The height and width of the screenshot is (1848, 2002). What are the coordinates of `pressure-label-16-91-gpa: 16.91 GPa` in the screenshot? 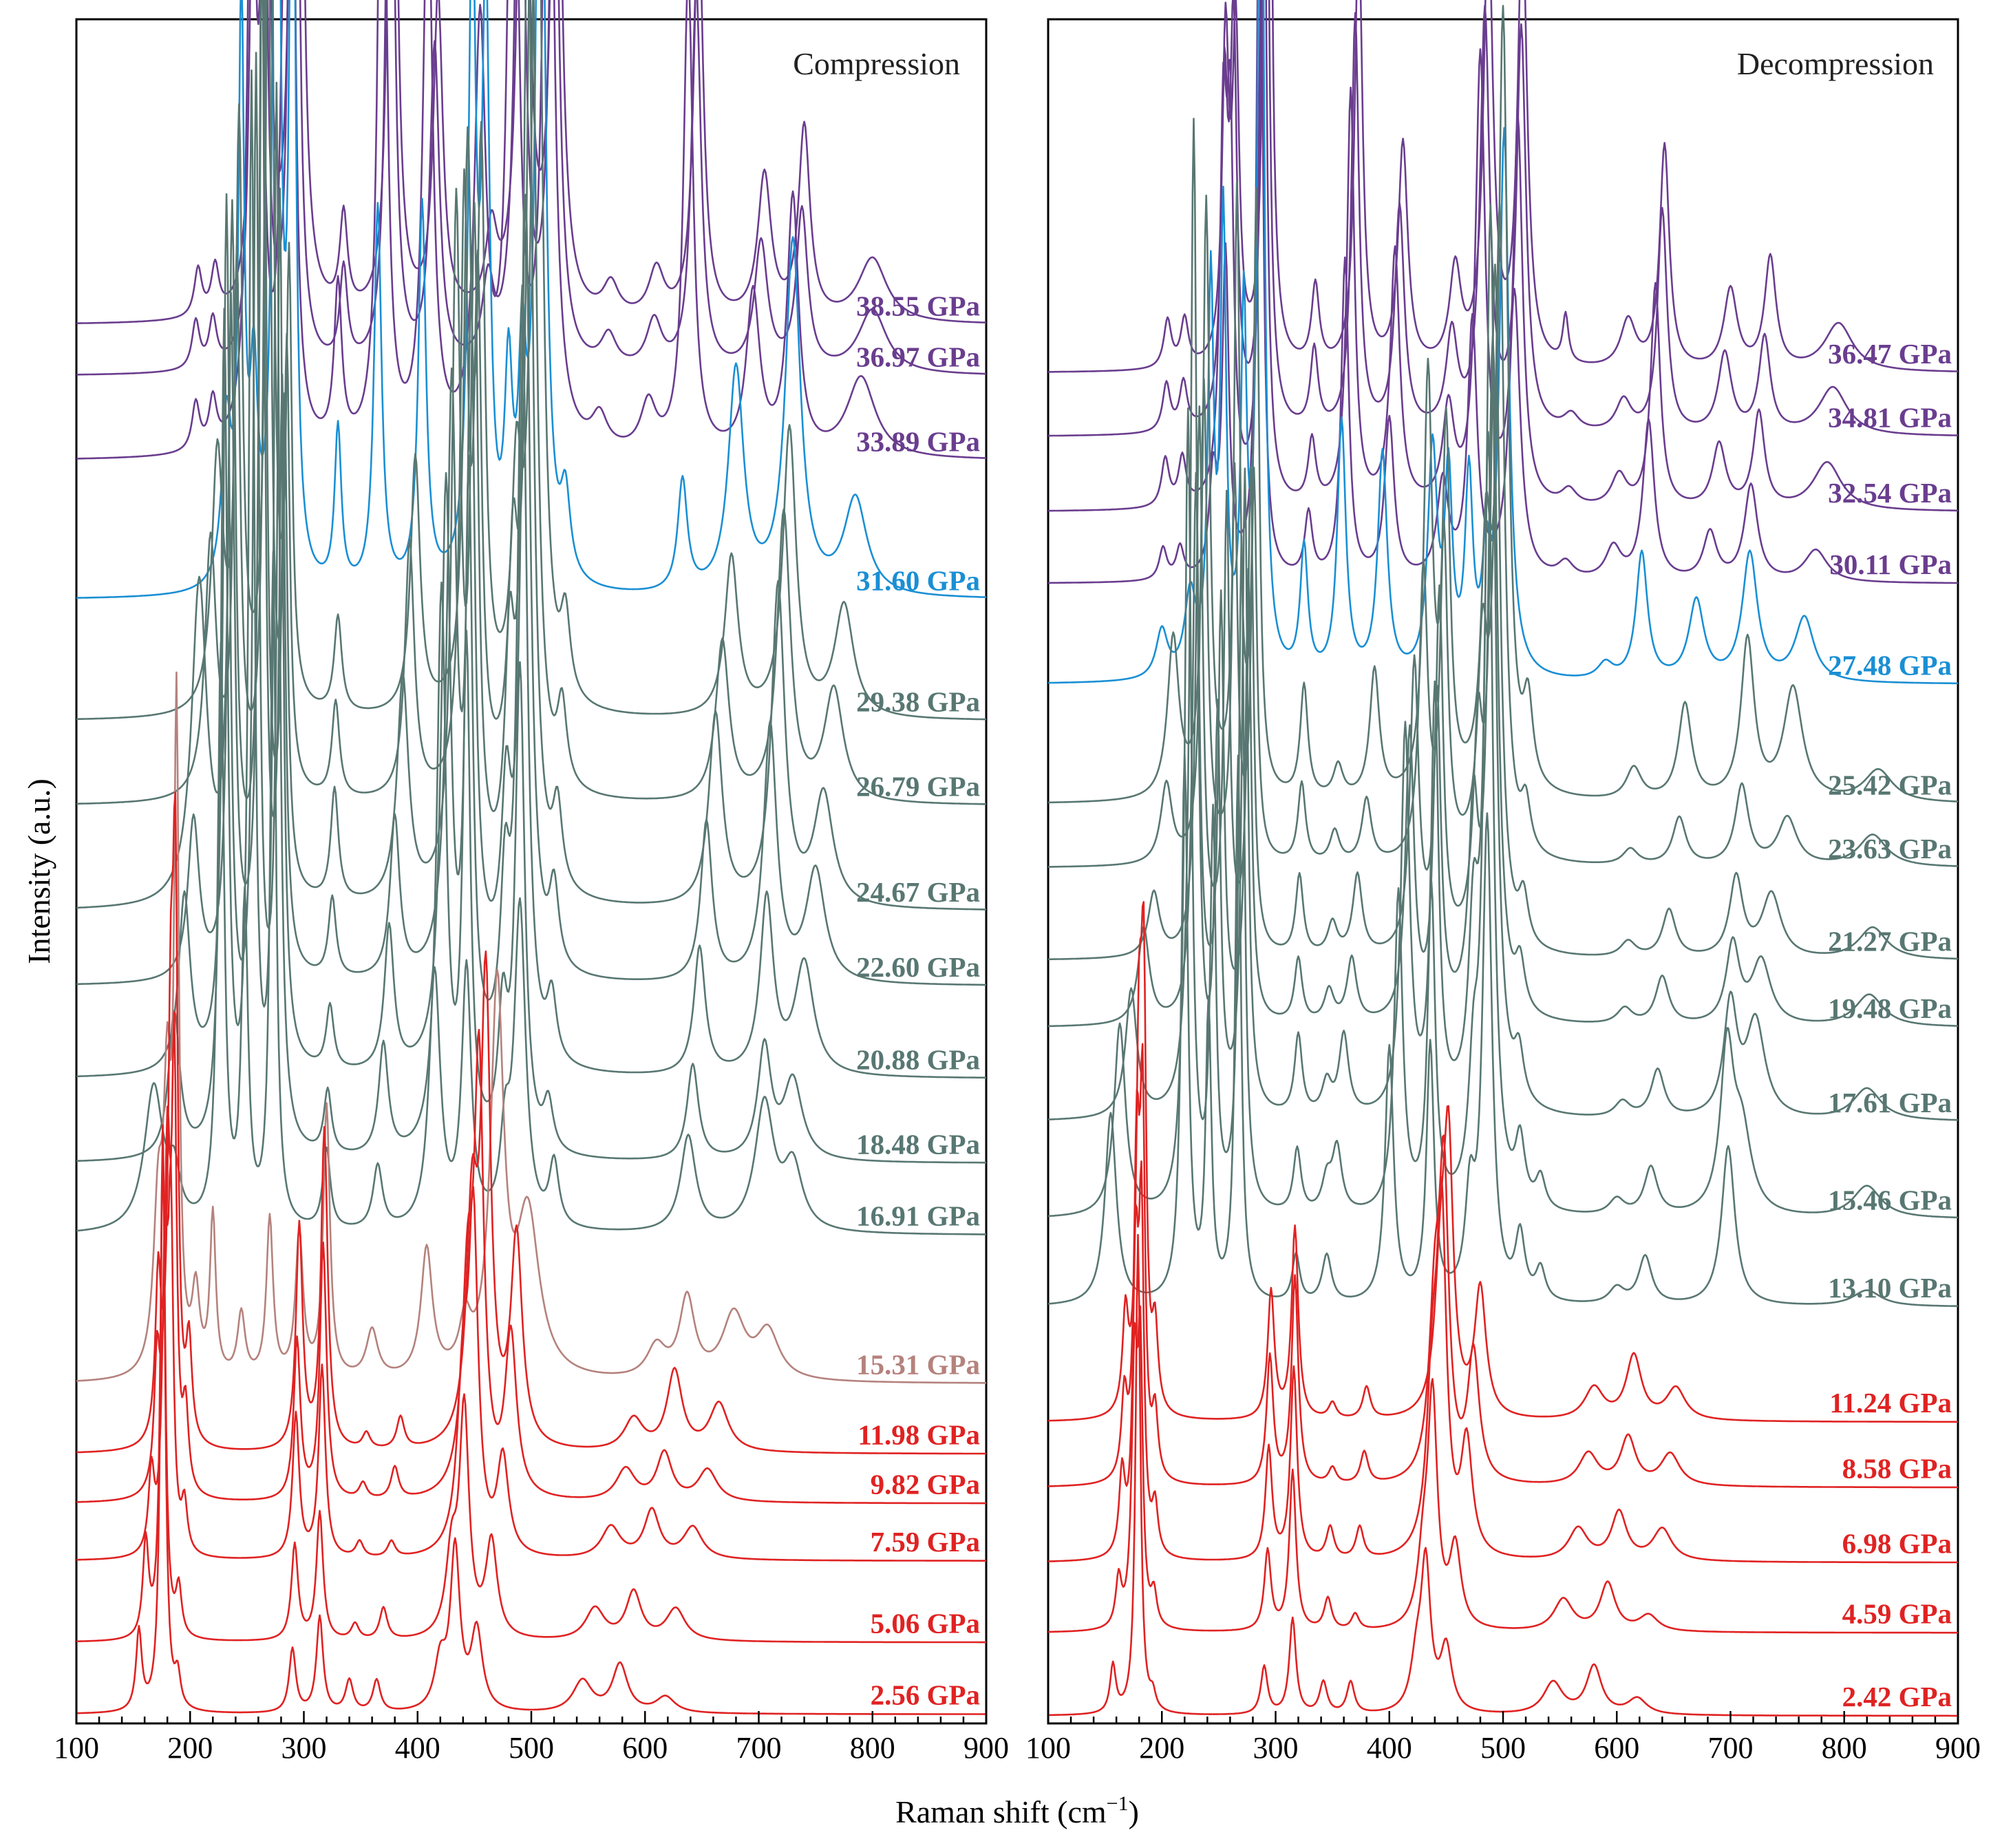 It's located at (918, 1216).